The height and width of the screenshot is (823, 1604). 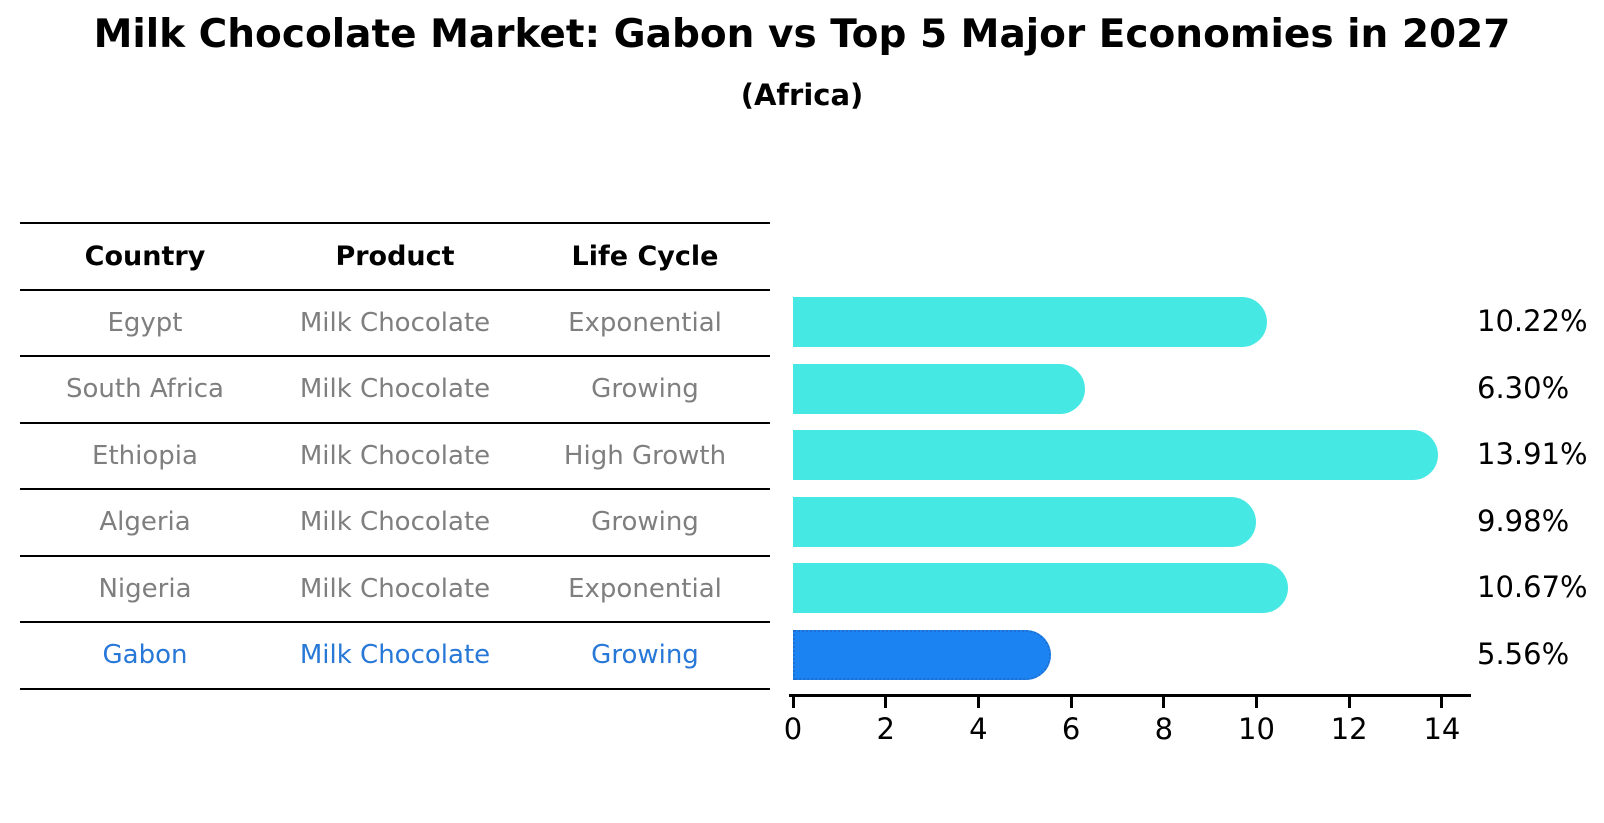 I want to click on table-cell: Gabon, so click(x=145, y=655).